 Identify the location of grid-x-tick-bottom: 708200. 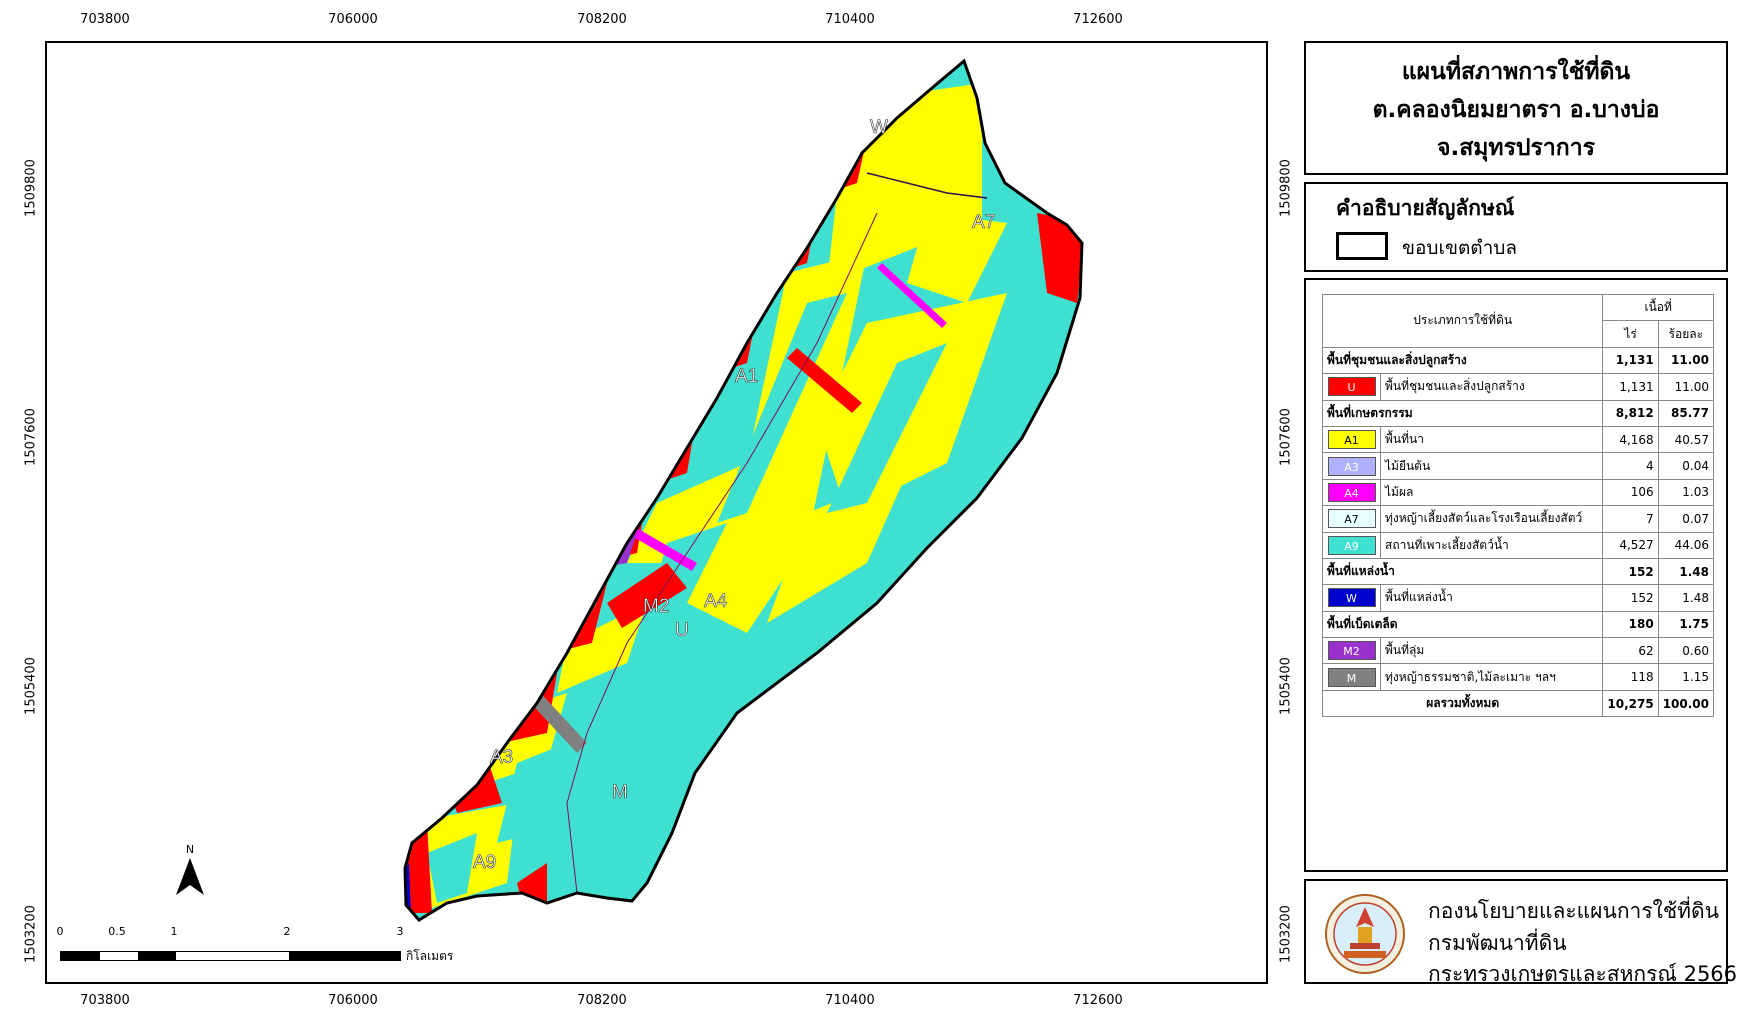
(602, 1000).